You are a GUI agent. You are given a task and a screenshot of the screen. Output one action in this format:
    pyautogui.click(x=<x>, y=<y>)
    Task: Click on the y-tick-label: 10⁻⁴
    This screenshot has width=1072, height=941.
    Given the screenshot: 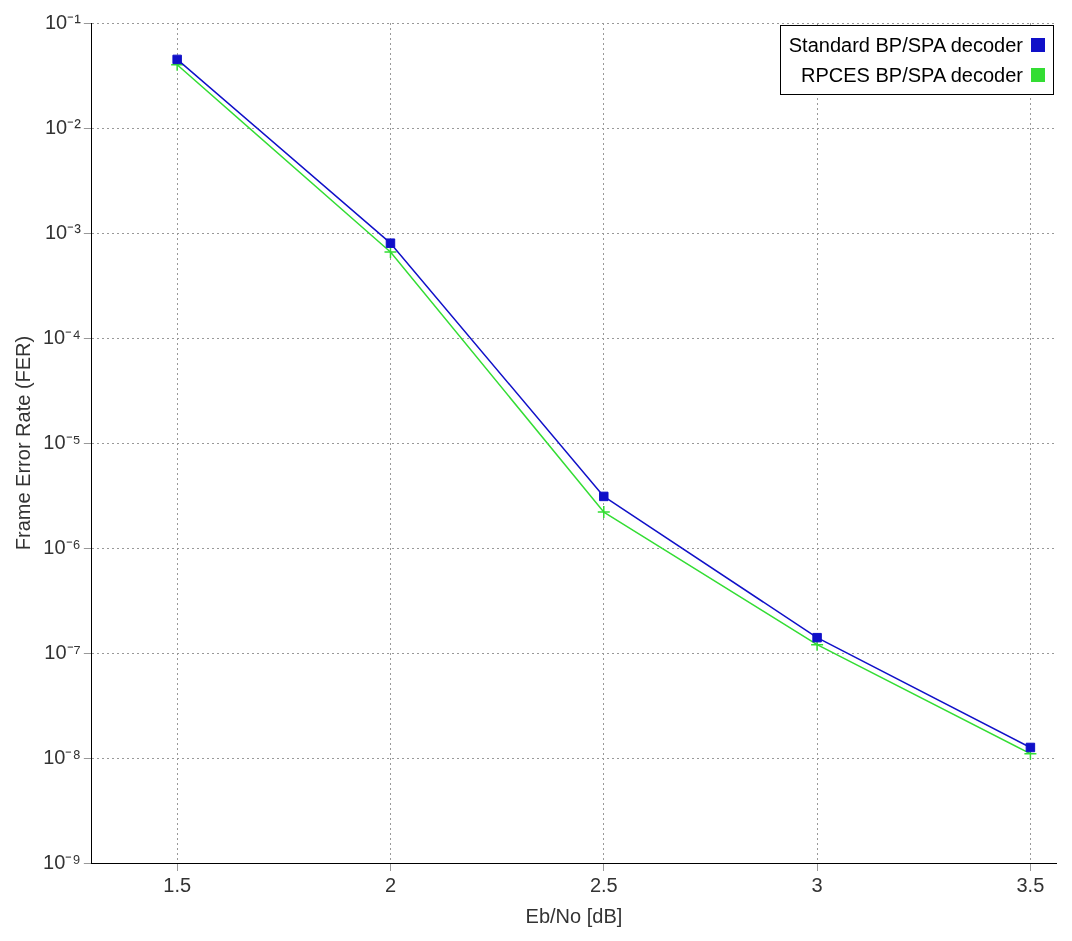 What is the action you would take?
    pyautogui.click(x=62, y=336)
    